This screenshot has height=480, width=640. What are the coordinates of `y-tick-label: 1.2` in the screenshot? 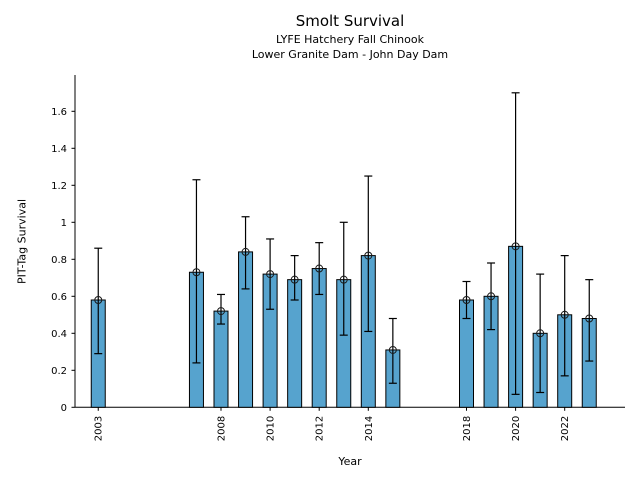 It's located at (59, 186).